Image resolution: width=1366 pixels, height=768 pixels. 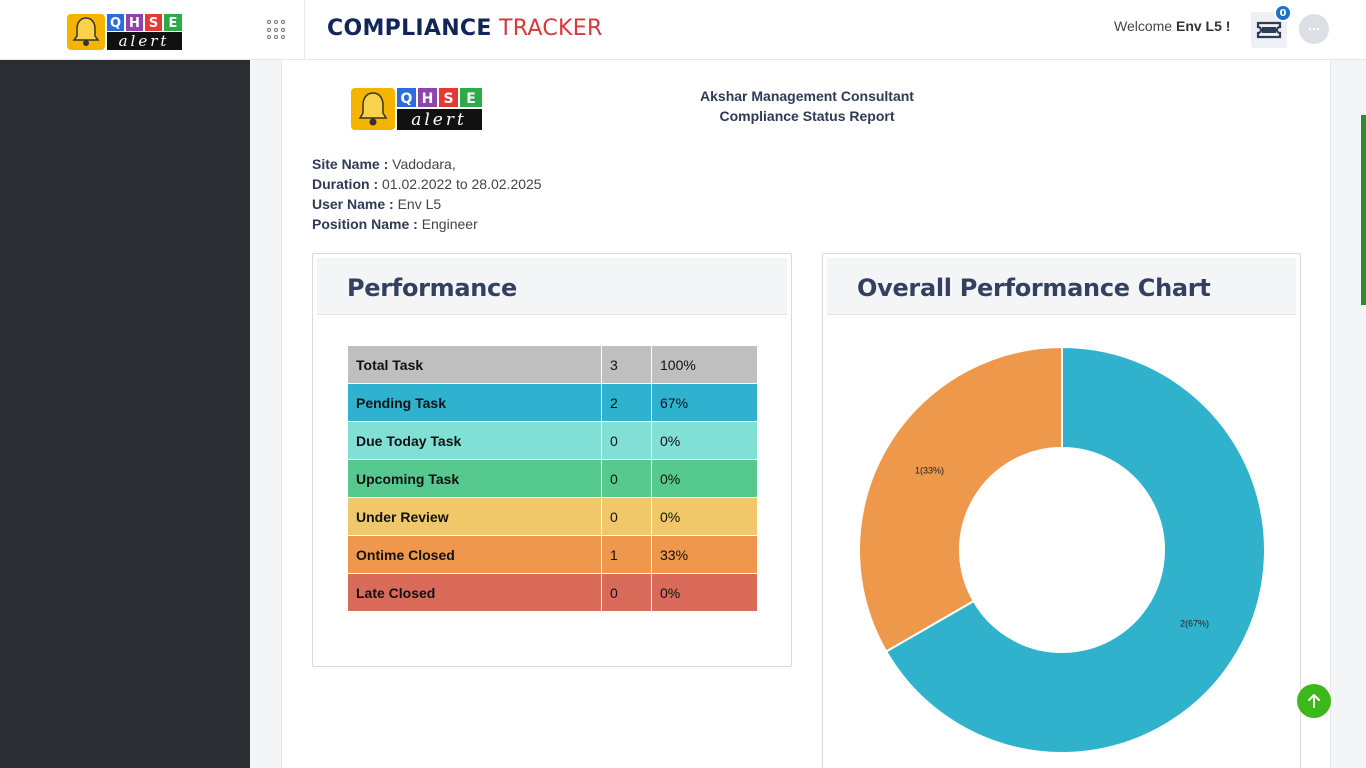 What do you see at coordinates (474, 478) in the screenshot?
I see `performance-row-label: Upcoming Task` at bounding box center [474, 478].